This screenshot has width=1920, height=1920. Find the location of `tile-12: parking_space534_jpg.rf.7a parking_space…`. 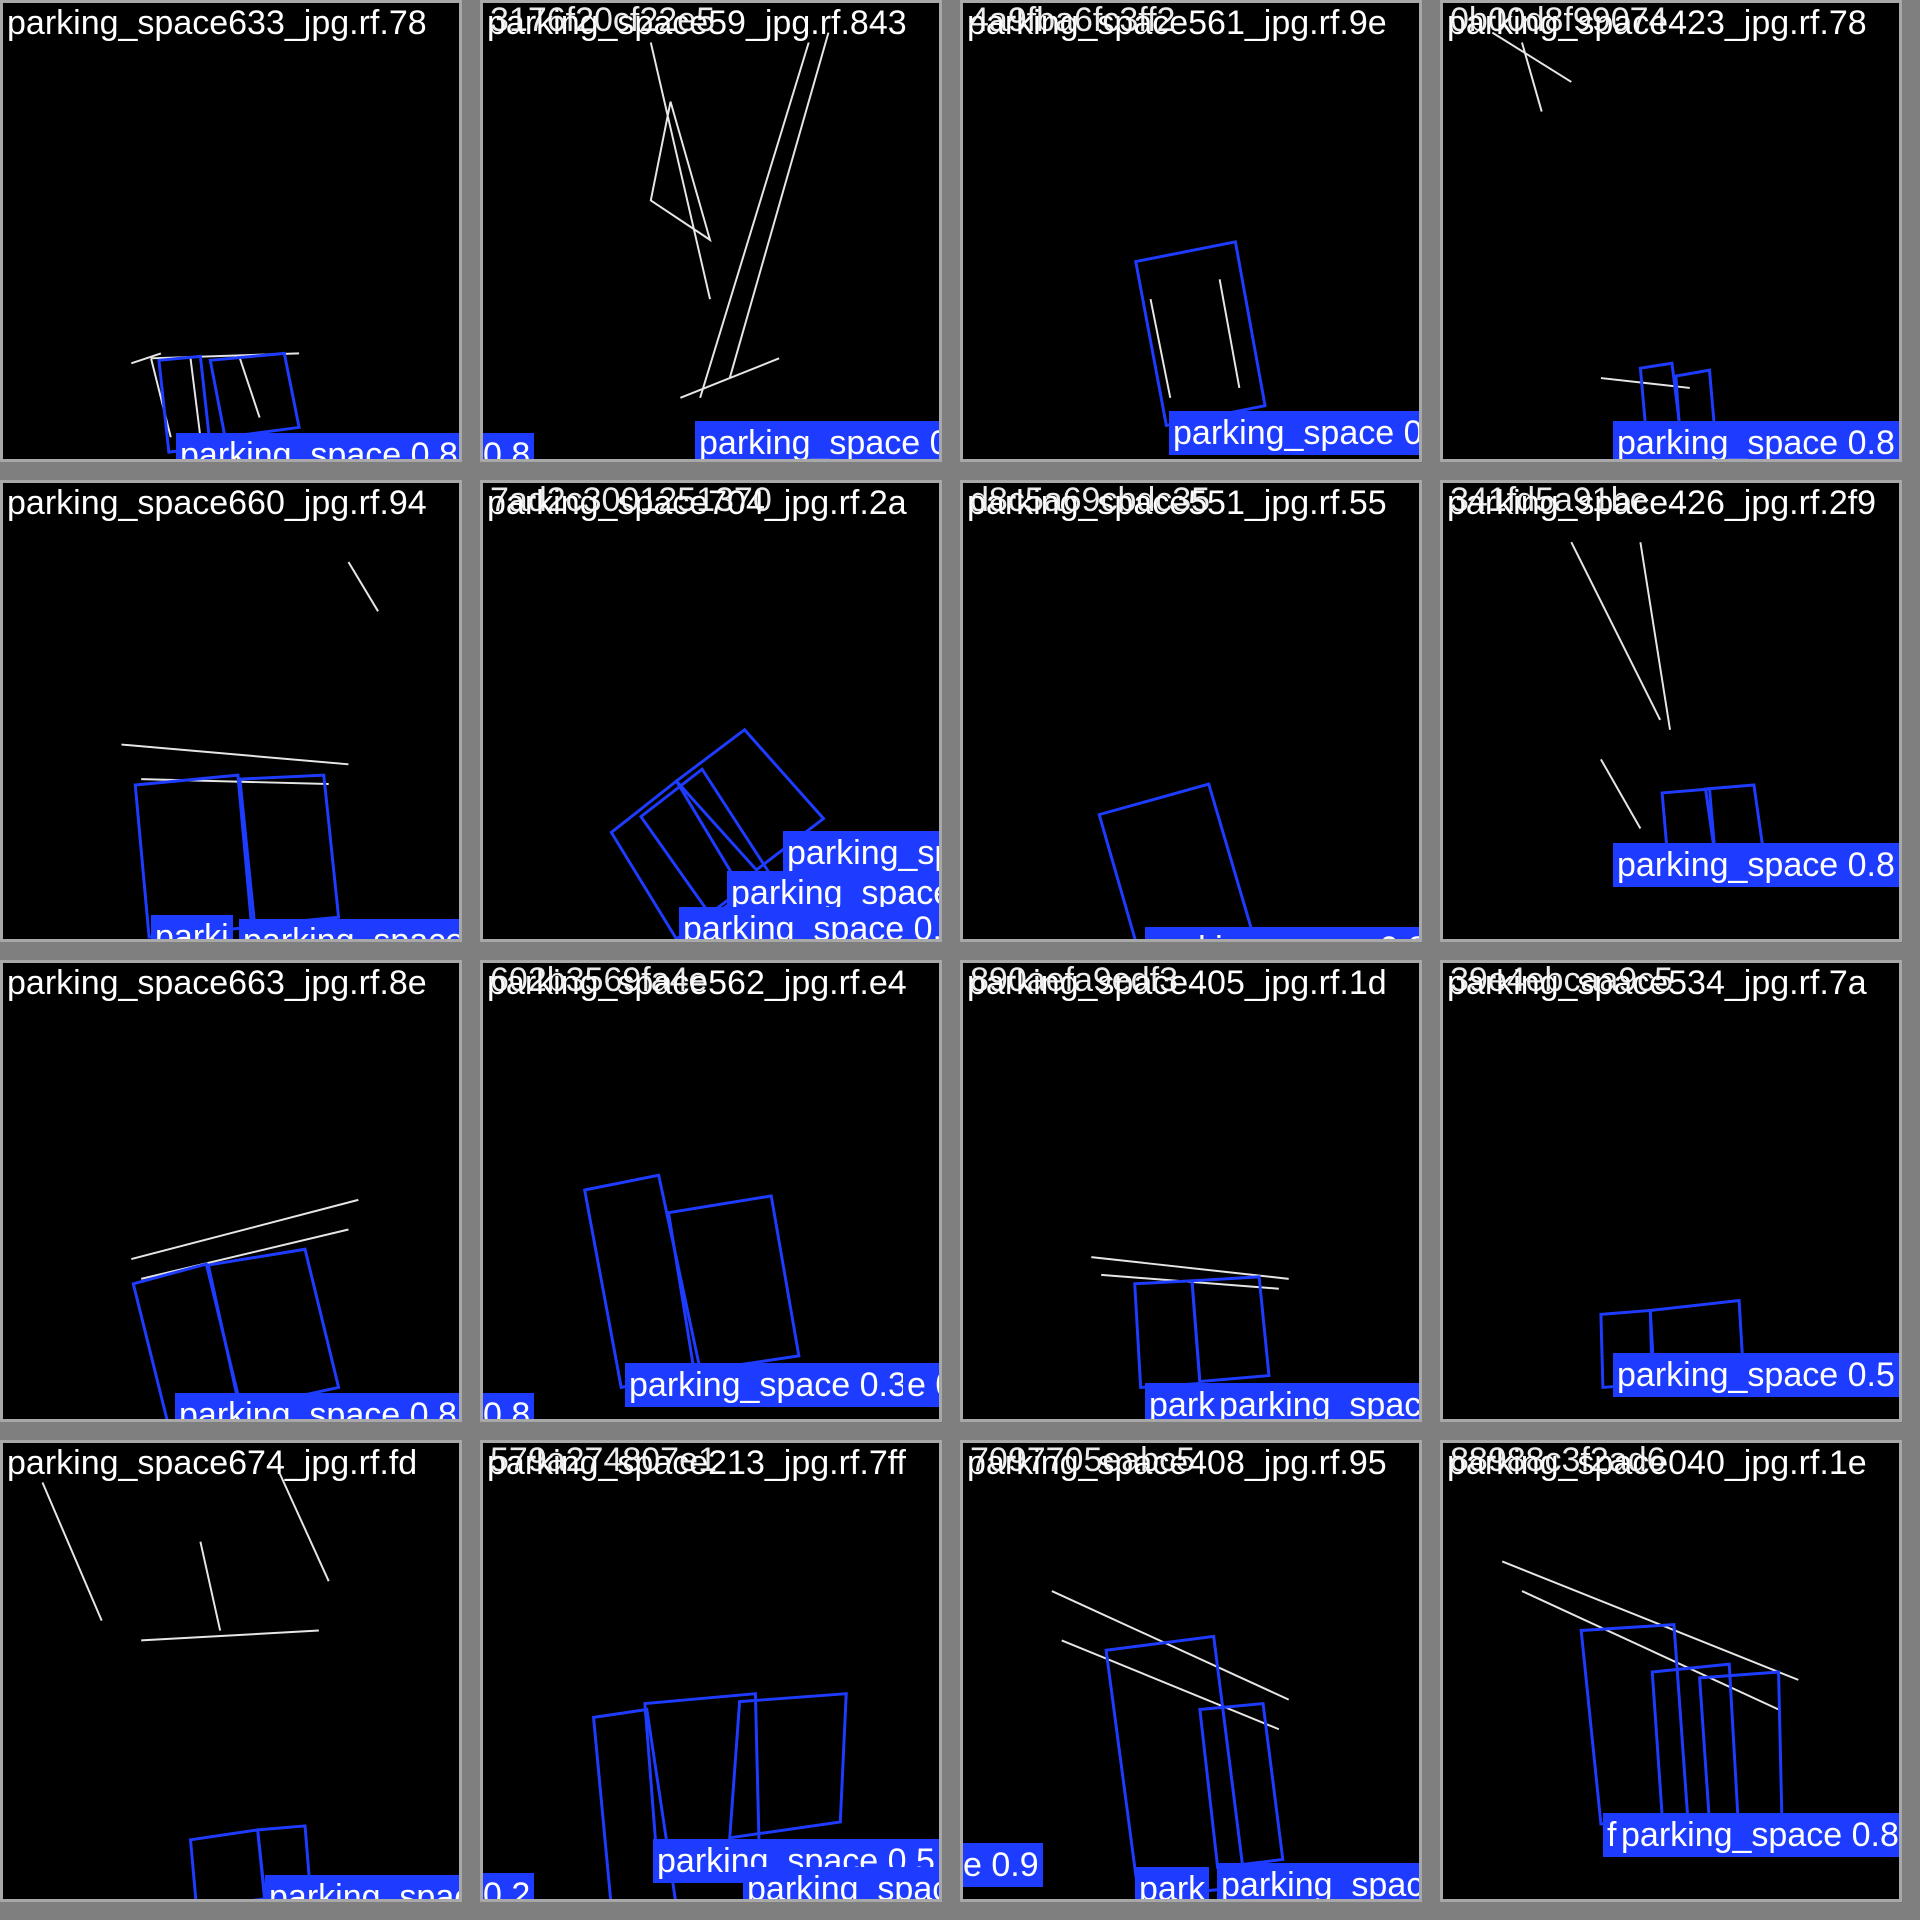

tile-12: parking_space534_jpg.rf.7a parking_space… is located at coordinates (1671, 1191).